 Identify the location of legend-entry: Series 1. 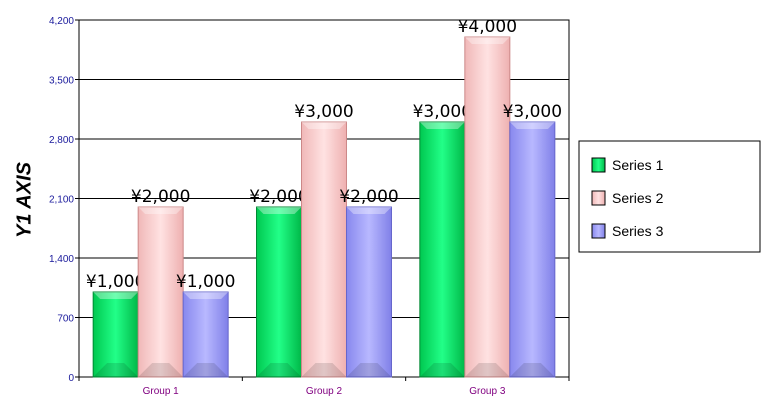
(638, 165).